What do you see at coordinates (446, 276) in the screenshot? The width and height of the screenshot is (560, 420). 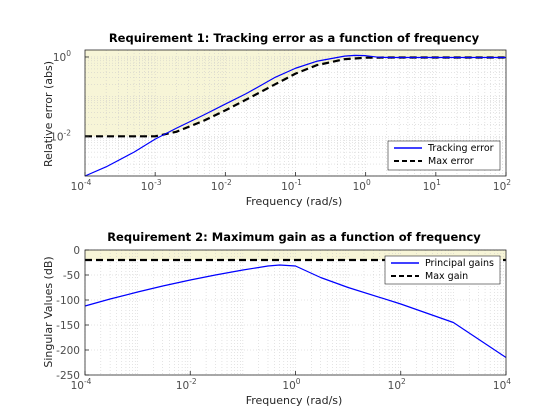 I see `legend-label-max-gain: Max gain` at bounding box center [446, 276].